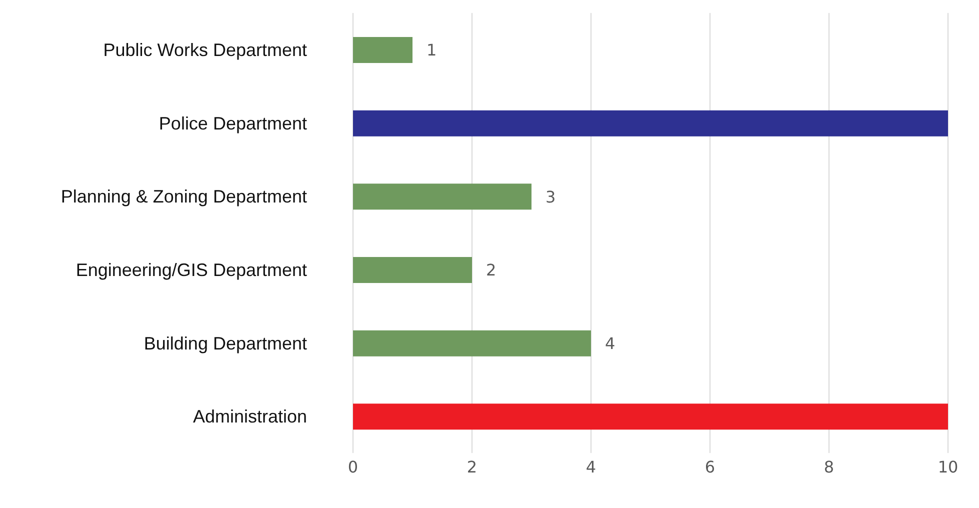 Image resolution: width=979 pixels, height=508 pixels. I want to click on y-tick-label: Administration, so click(249, 416).